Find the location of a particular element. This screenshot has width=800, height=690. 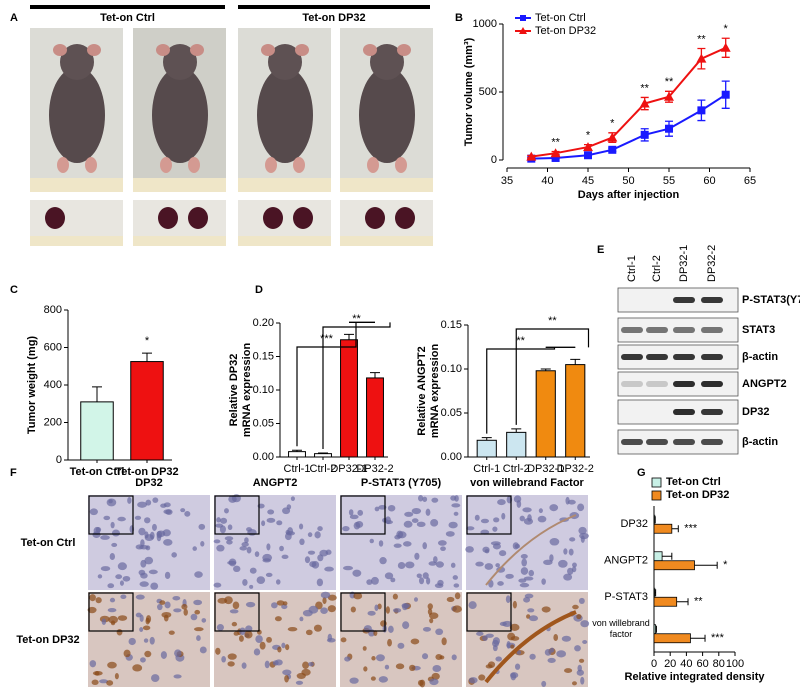

x-tick-label: Ctrl-2 is located at coordinates (323, 469).